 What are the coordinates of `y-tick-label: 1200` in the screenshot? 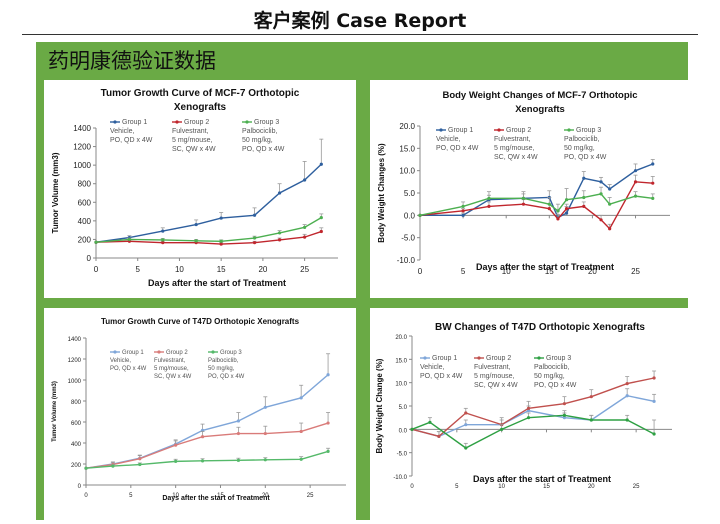 It's located at (82, 147).